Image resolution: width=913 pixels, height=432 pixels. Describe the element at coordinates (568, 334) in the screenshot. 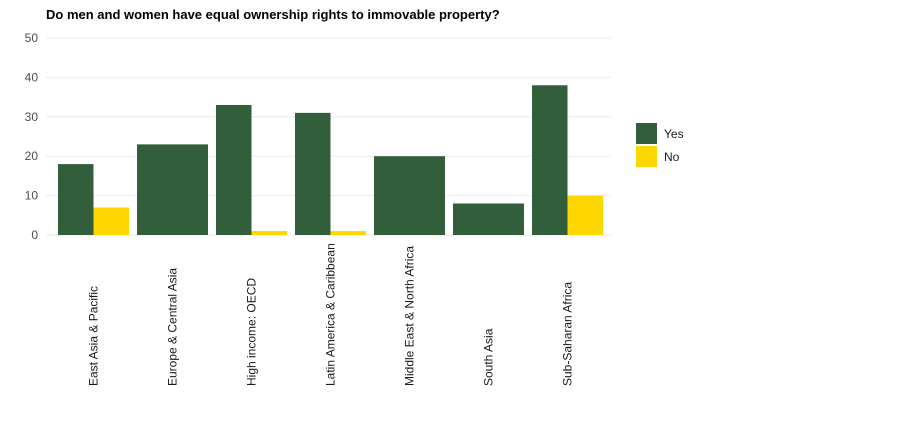

I see `x-category-label: Sub-Saharan Africa` at that location.